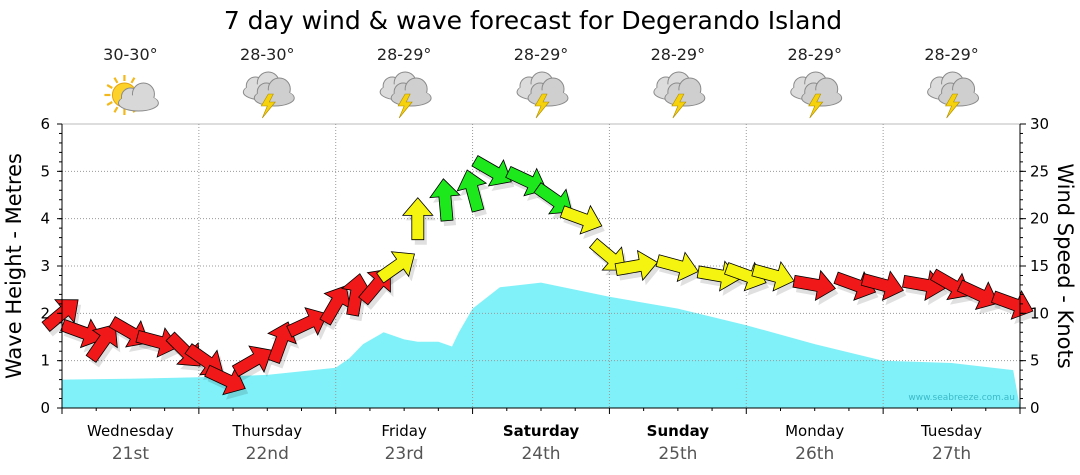 This screenshot has width=1080, height=475. What do you see at coordinates (1065, 265) in the screenshot?
I see `right-axis-label: Wind Speed - Knots` at bounding box center [1065, 265].